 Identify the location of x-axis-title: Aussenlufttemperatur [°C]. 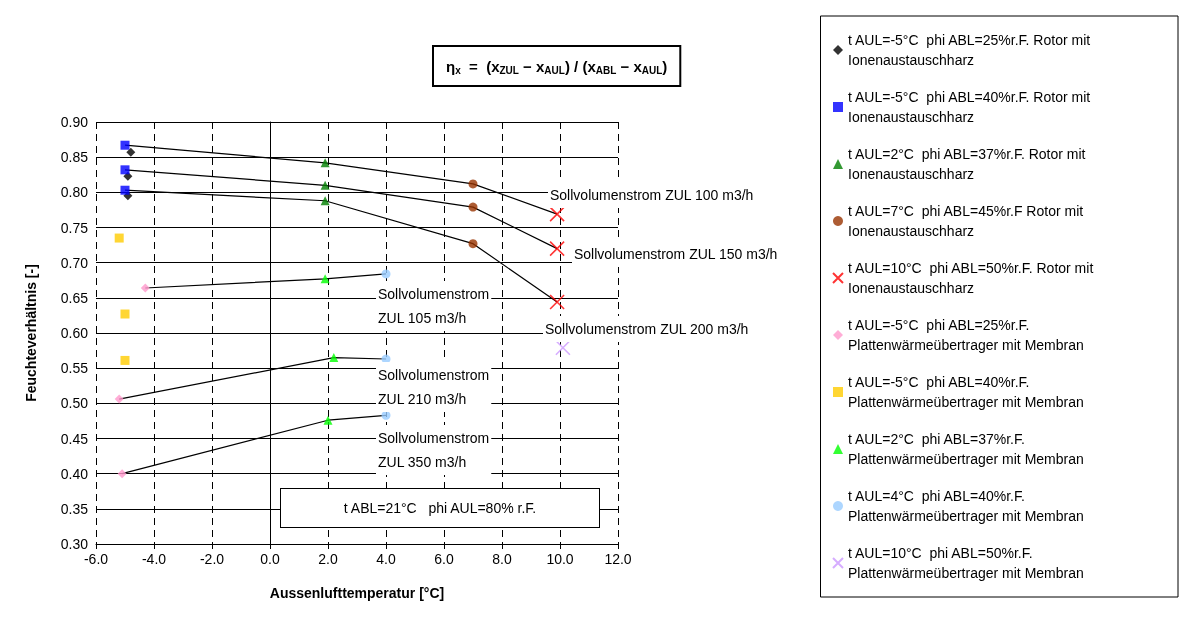
(357, 593).